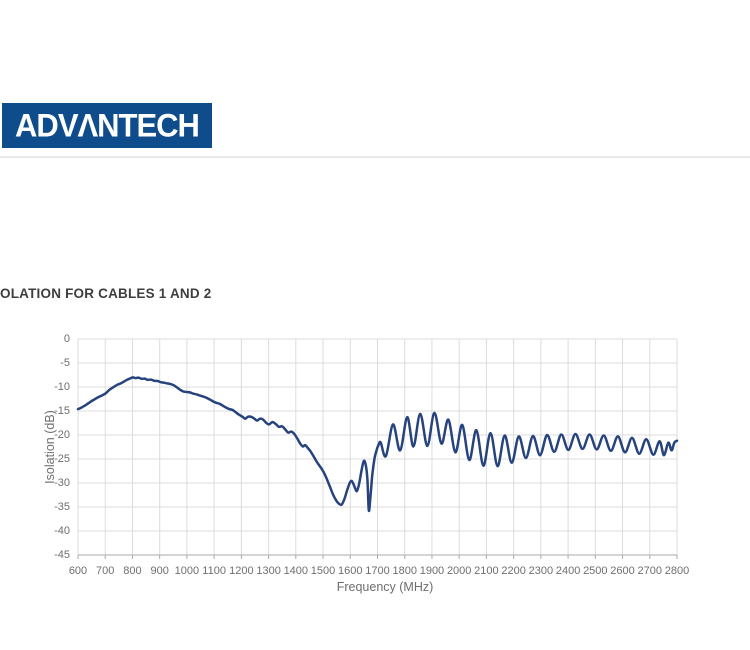 This screenshot has width=750, height=650. What do you see at coordinates (78, 571) in the screenshot?
I see `x-tick-label: 600` at bounding box center [78, 571].